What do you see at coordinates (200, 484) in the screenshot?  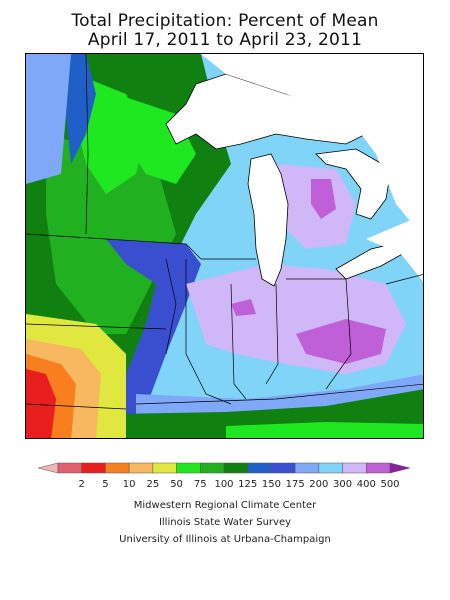 I see `legend-label: 75` at bounding box center [200, 484].